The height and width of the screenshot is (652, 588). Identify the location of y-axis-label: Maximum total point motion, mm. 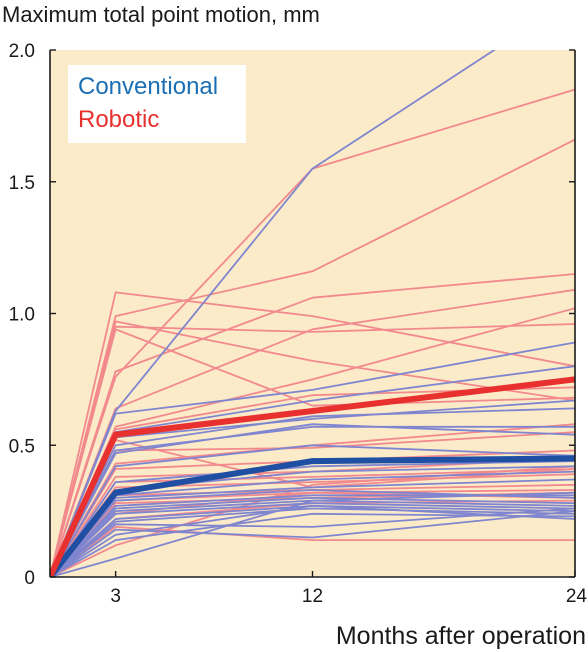
(161, 14).